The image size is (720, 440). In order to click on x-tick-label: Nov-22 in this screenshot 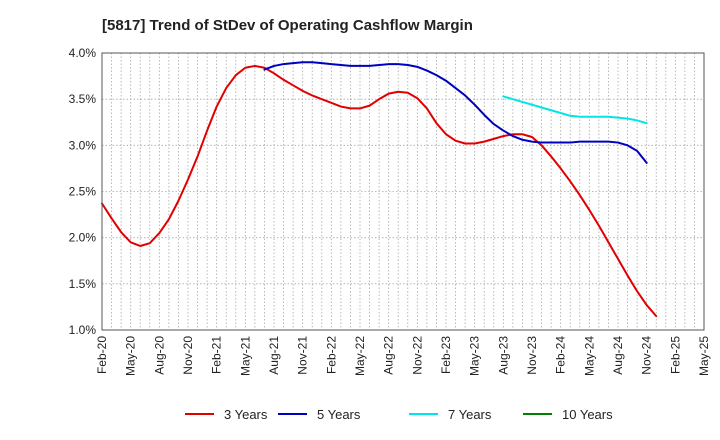, I will do `click(417, 355)`.